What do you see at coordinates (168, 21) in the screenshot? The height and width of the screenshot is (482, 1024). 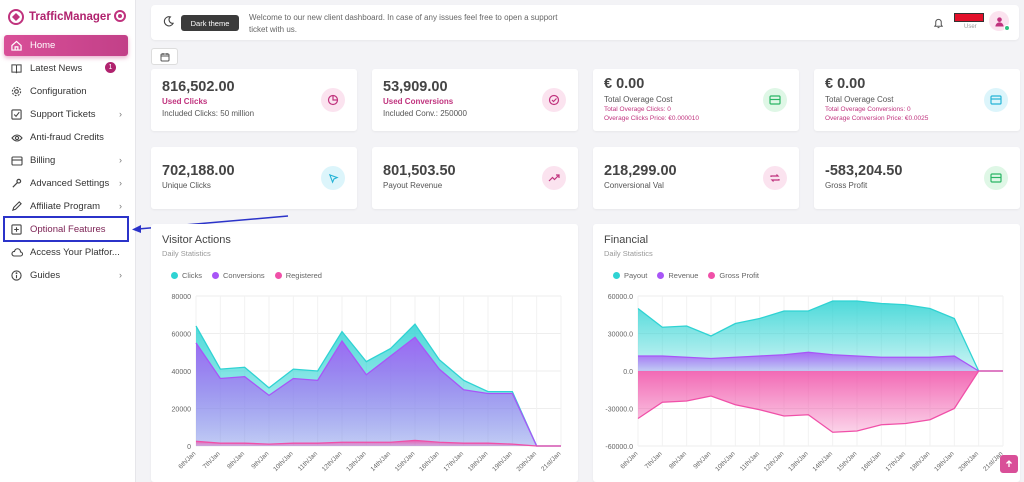 I see `moon-icon` at bounding box center [168, 21].